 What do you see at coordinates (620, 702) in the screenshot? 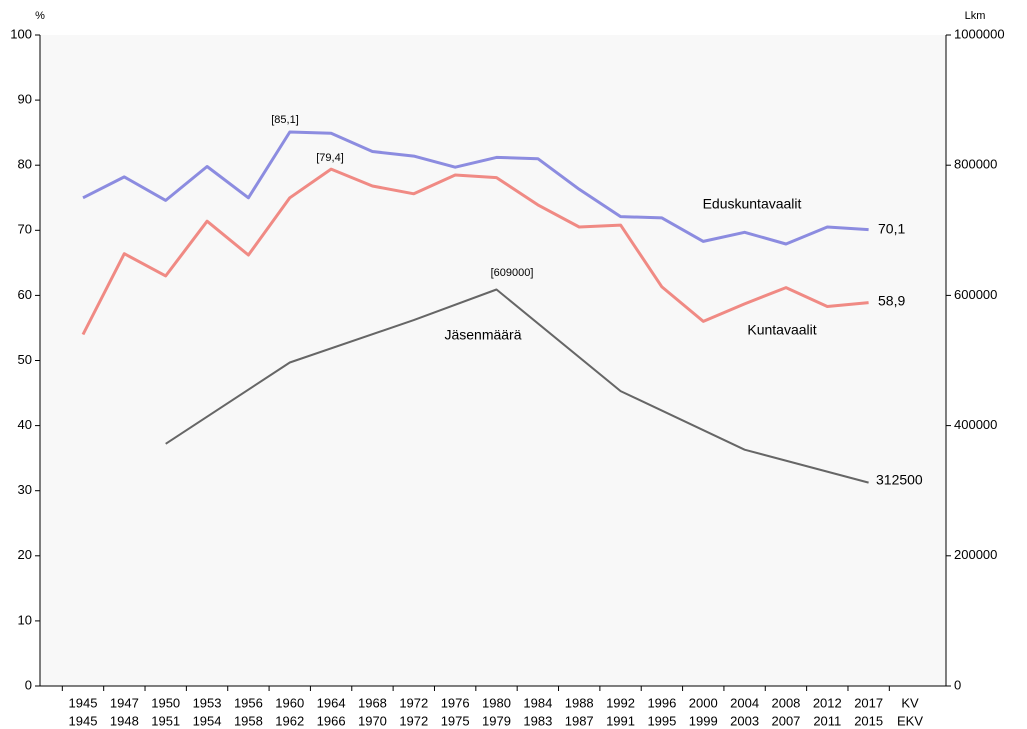
I see `x-tick-label: 1992` at bounding box center [620, 702].